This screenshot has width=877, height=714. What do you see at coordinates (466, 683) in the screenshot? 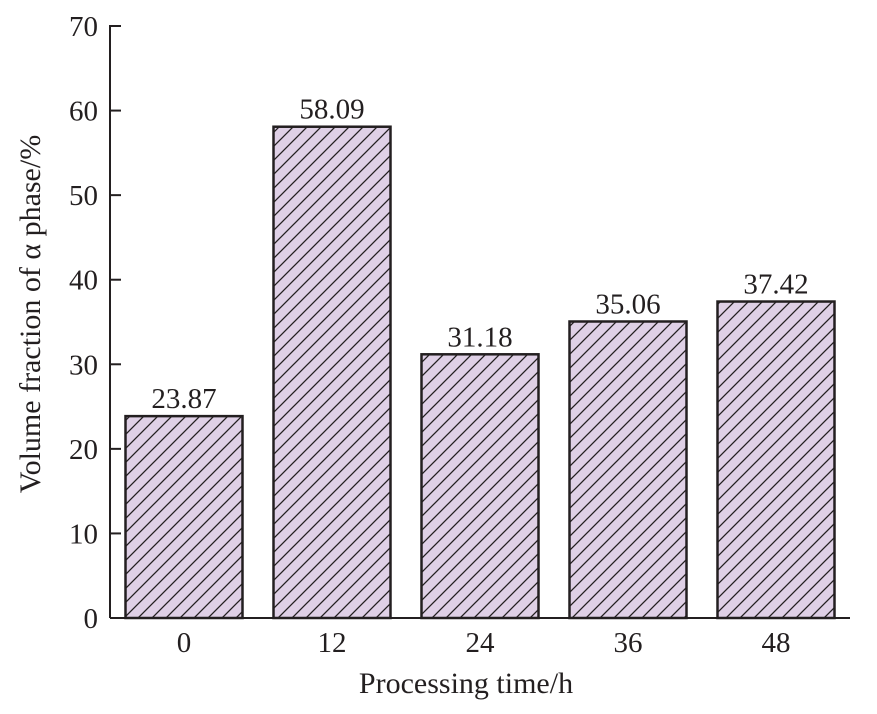
I see `x-axis-title: Processing time/h` at bounding box center [466, 683].